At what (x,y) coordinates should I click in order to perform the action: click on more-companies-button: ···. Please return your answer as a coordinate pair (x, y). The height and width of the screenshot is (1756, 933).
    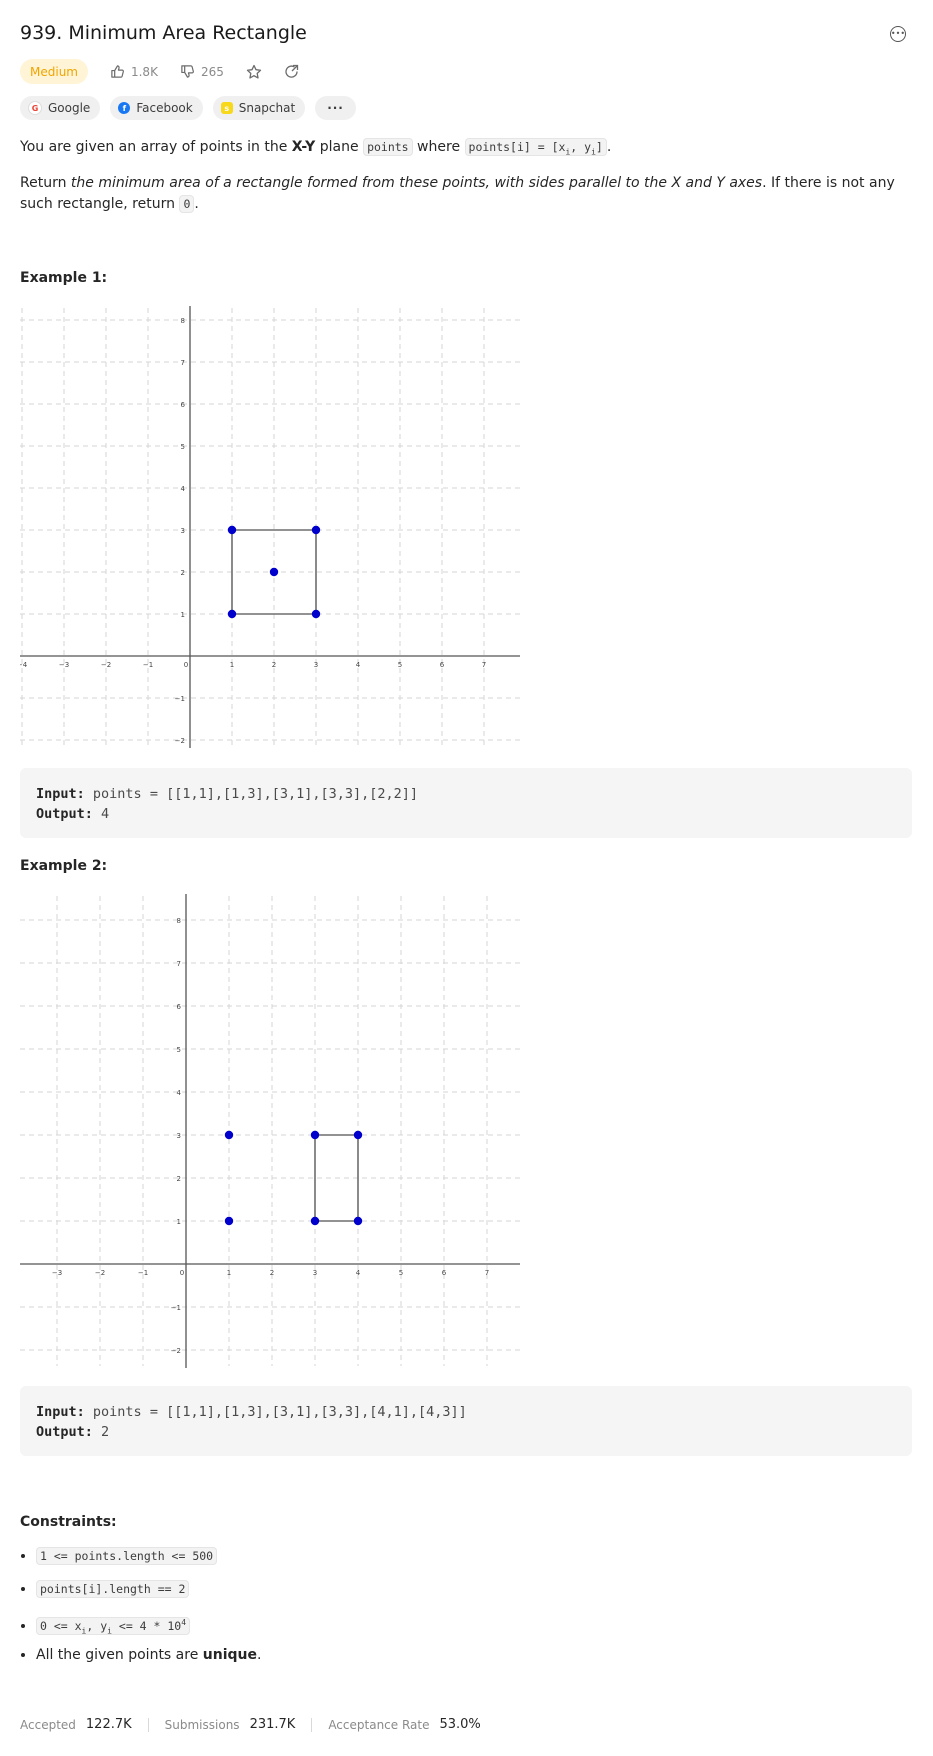
    Looking at the image, I should click on (335, 108).